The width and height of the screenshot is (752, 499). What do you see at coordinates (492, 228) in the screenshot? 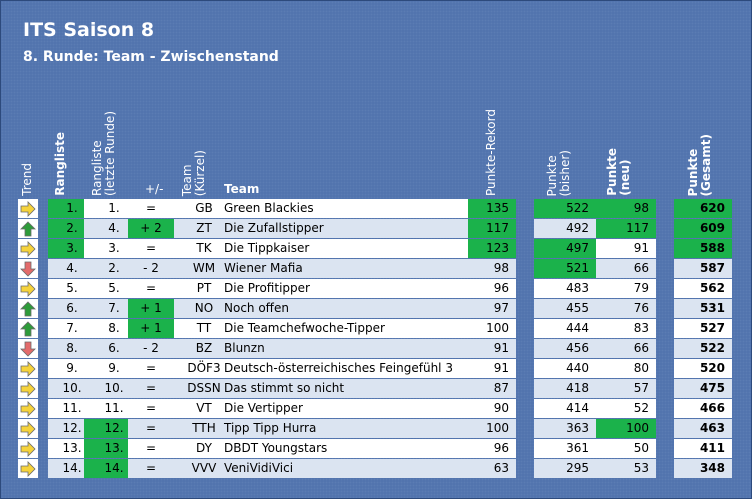
I see `record-cell: 117` at bounding box center [492, 228].